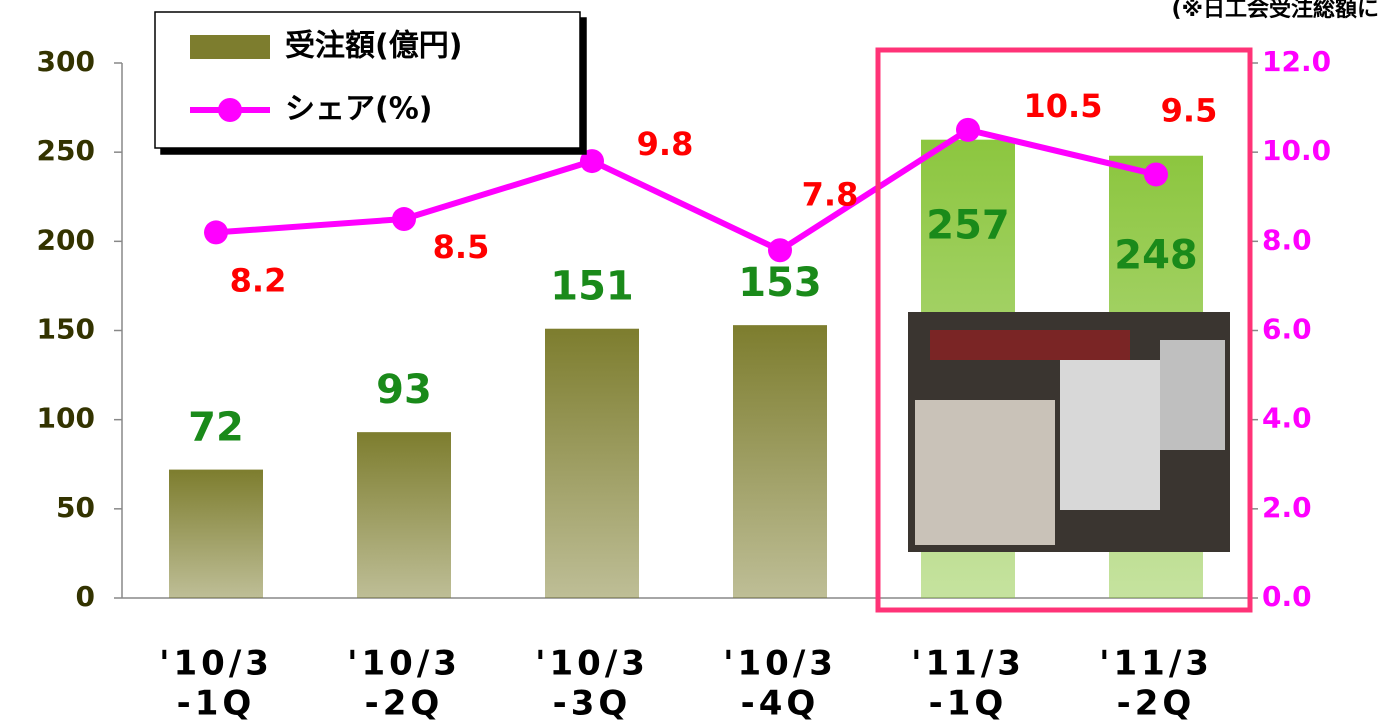  I want to click on photo, so click(1069, 432).